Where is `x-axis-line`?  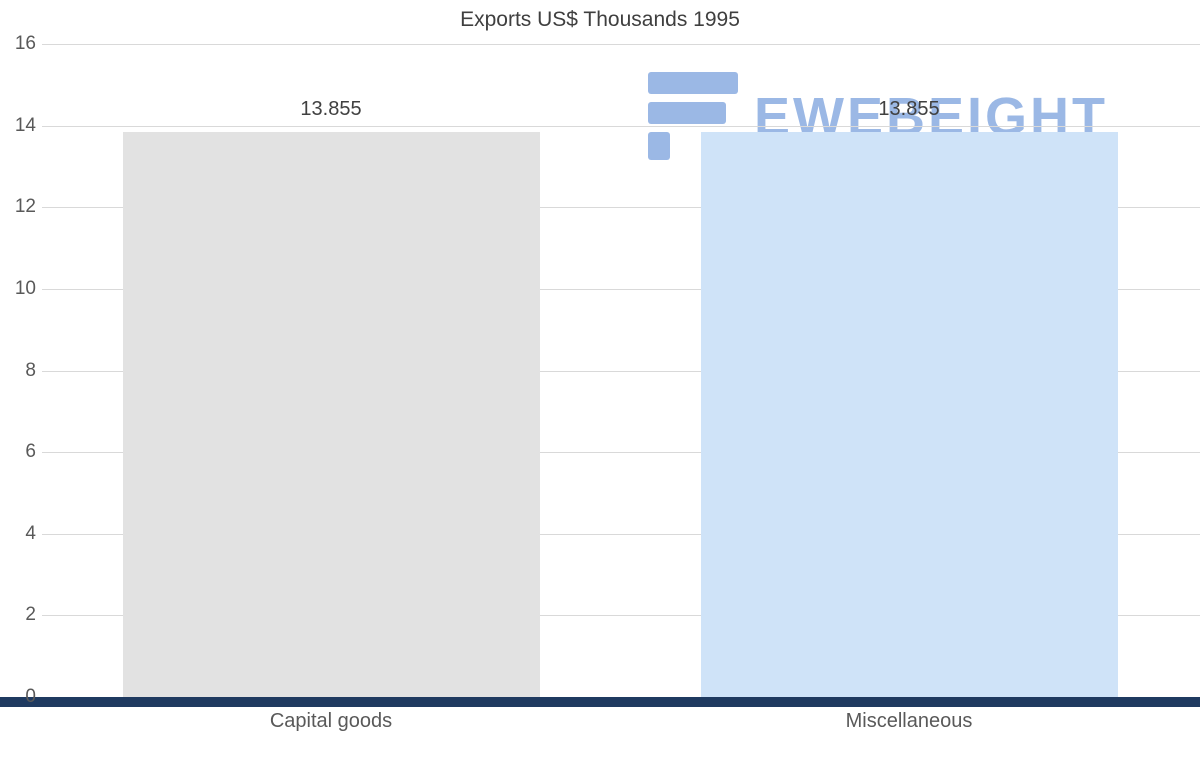 x-axis-line is located at coordinates (600, 702).